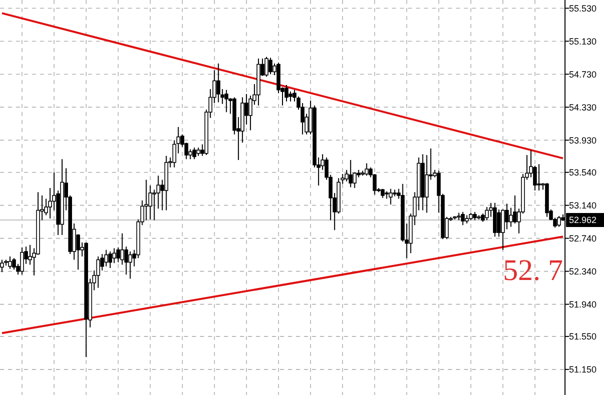 The height and width of the screenshot is (395, 604). Describe the element at coordinates (583, 205) in the screenshot. I see `y-tick-label: 53.140` at that location.